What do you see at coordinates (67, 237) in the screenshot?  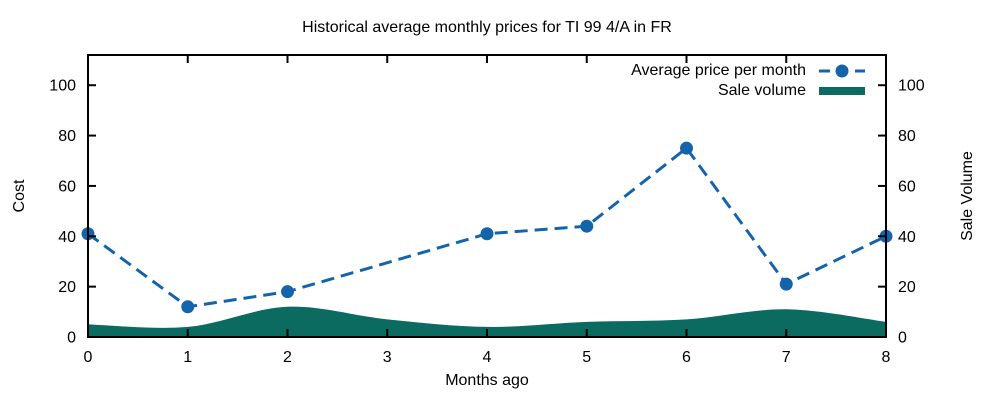 I see `y-tick-label-left: 40` at bounding box center [67, 237].